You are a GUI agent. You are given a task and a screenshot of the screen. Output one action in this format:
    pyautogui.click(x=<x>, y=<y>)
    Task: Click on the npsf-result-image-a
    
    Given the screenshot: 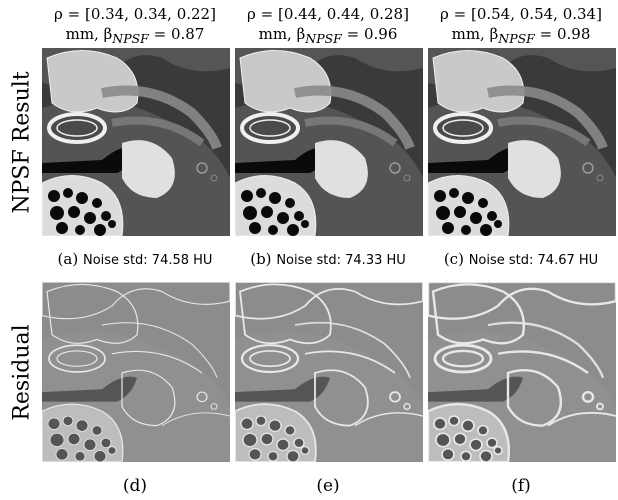 What is the action you would take?
    pyautogui.click(x=136, y=142)
    